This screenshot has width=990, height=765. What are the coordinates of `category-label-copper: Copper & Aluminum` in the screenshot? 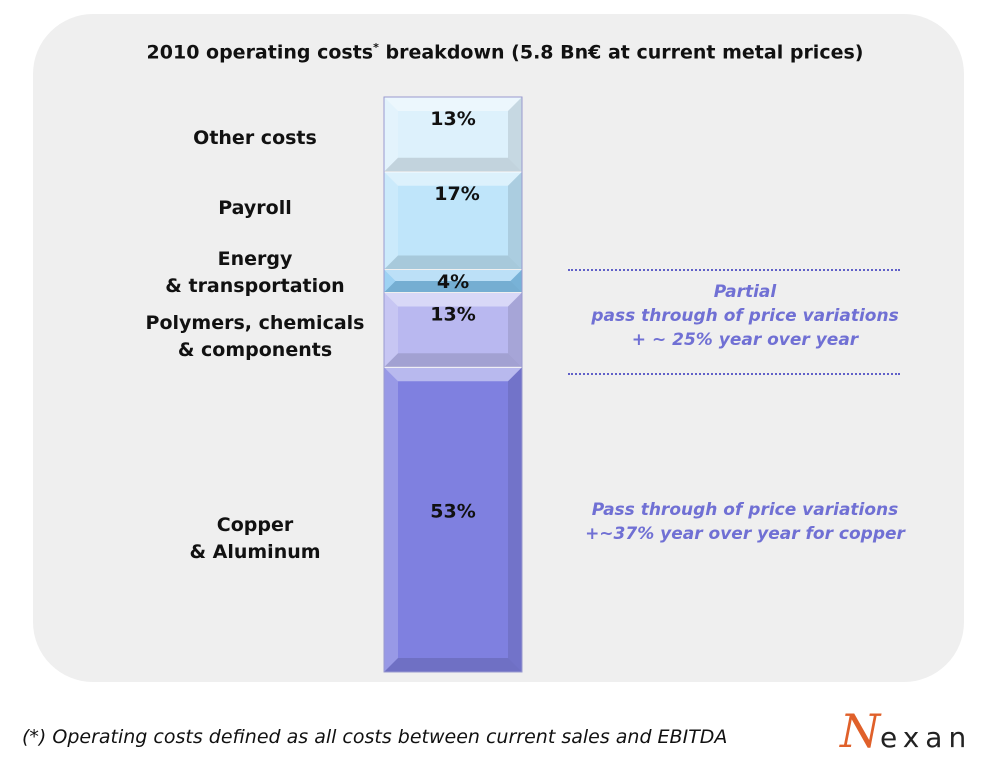 It's located at (255, 538).